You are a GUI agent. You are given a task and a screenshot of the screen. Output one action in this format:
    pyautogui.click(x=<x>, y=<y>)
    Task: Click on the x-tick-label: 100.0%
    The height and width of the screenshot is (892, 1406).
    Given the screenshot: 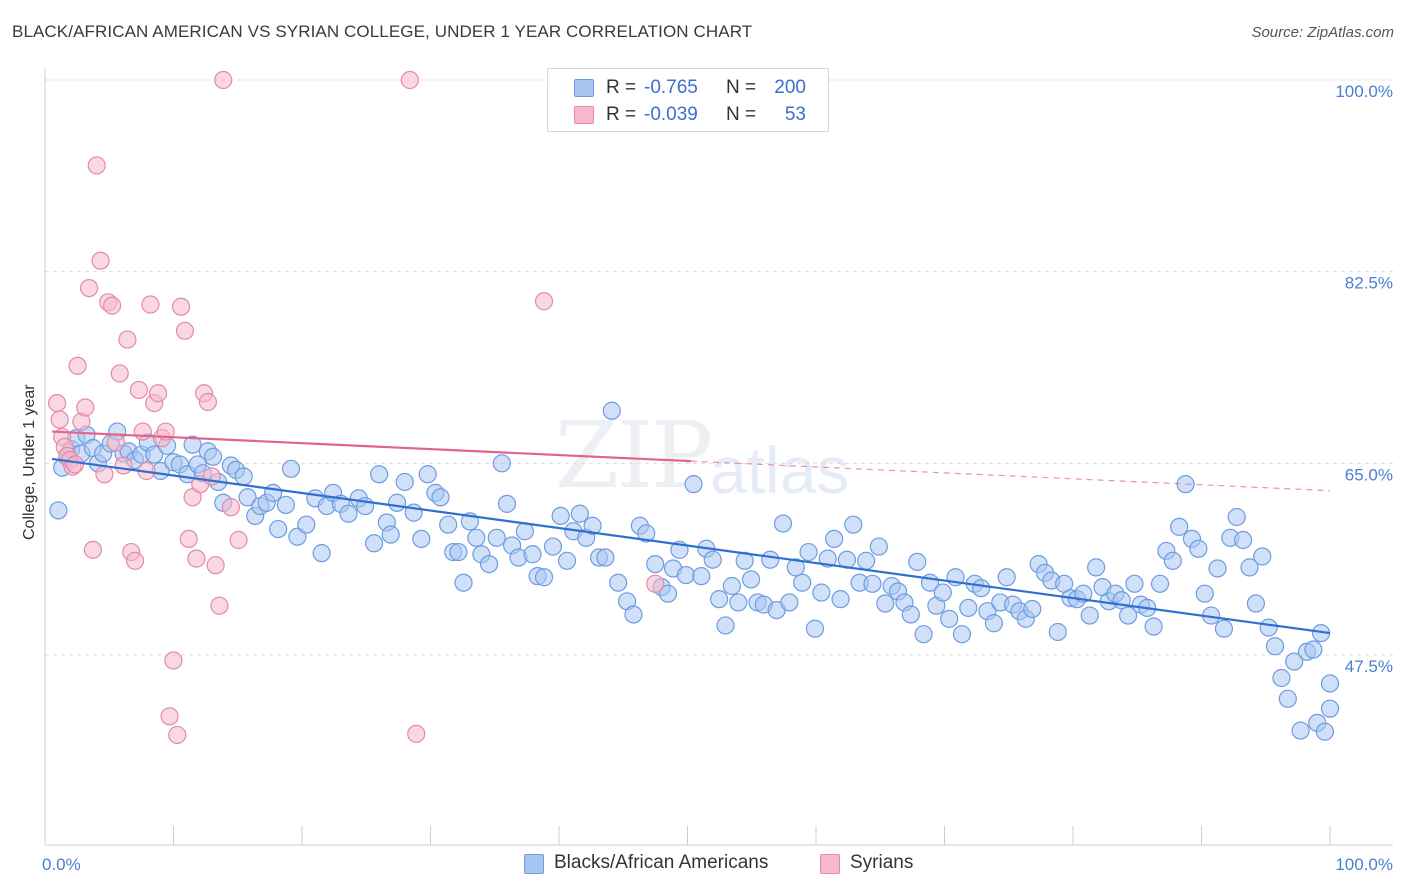 What is the action you would take?
    pyautogui.click(x=1364, y=864)
    